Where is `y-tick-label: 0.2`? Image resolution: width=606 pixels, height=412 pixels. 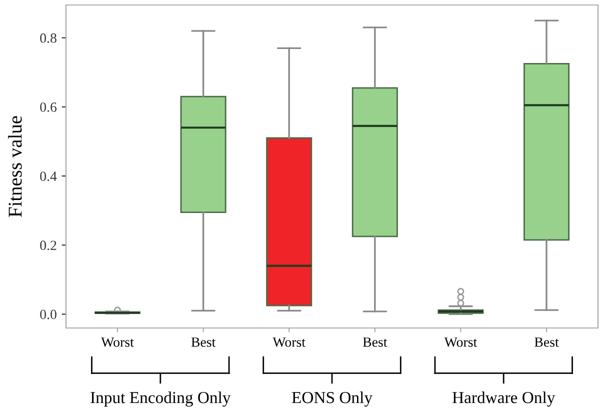 y-tick-label: 0.2 is located at coordinates (48, 245).